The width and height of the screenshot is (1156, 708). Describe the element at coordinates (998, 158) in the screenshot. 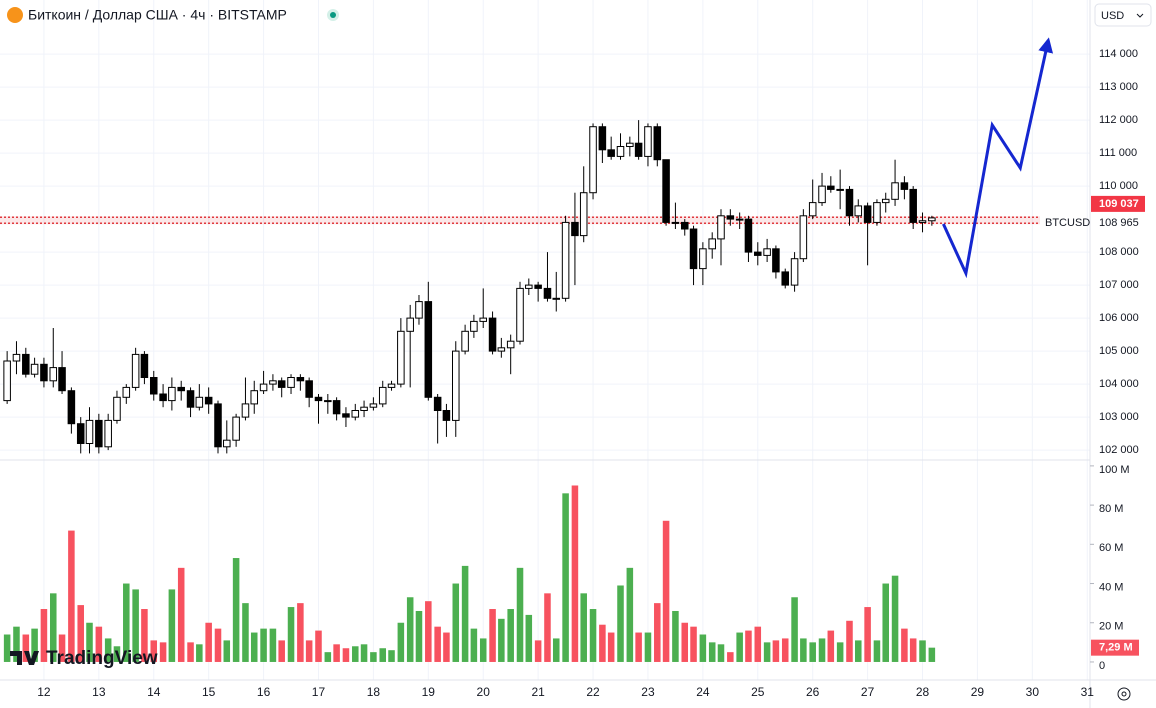

I see `forecast-line` at that location.